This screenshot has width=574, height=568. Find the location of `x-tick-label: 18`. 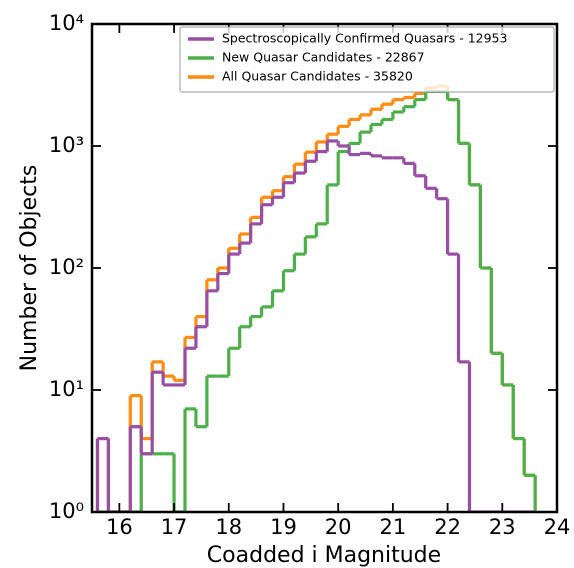

x-tick-label: 18 is located at coordinates (228, 527).